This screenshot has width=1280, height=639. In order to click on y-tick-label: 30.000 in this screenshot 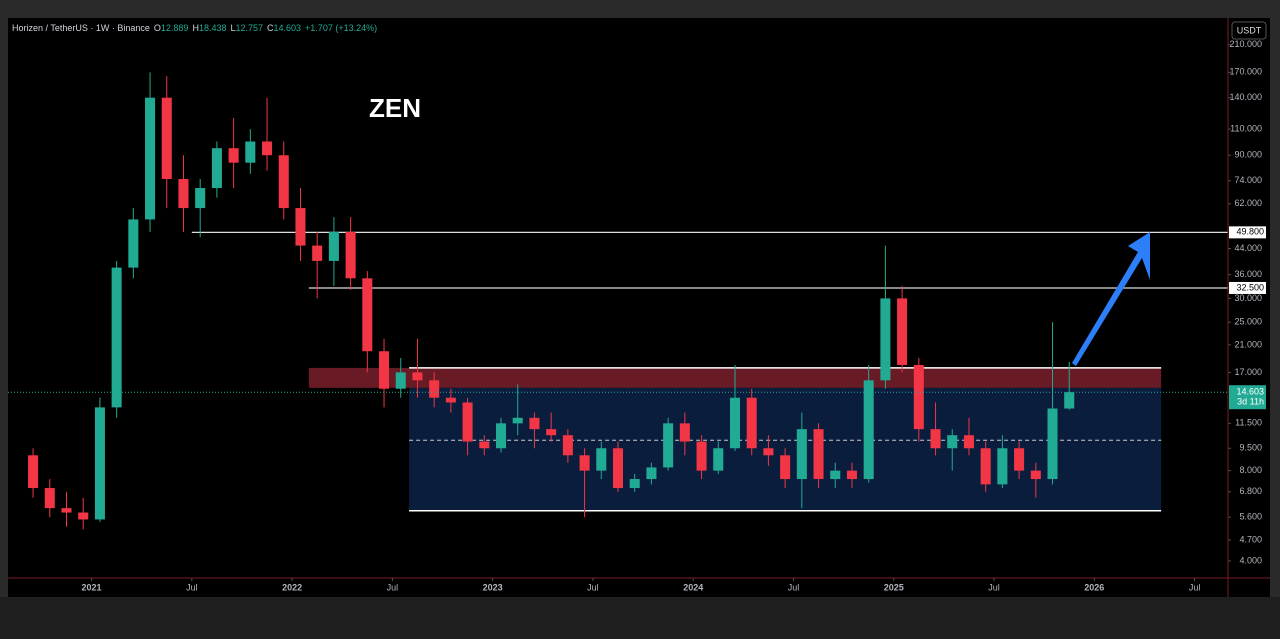, I will do `click(1248, 298)`.